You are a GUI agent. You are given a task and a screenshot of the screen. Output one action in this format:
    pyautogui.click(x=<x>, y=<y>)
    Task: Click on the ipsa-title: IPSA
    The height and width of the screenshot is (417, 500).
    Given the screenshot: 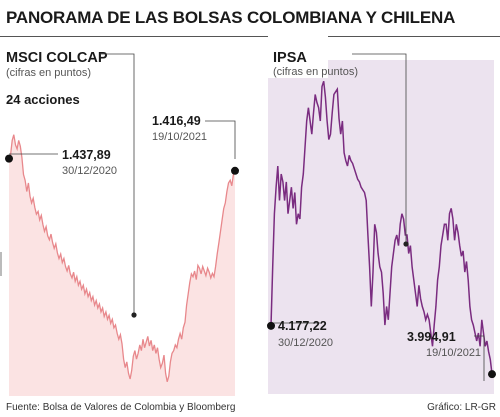 What is the action you would take?
    pyautogui.click(x=290, y=58)
    